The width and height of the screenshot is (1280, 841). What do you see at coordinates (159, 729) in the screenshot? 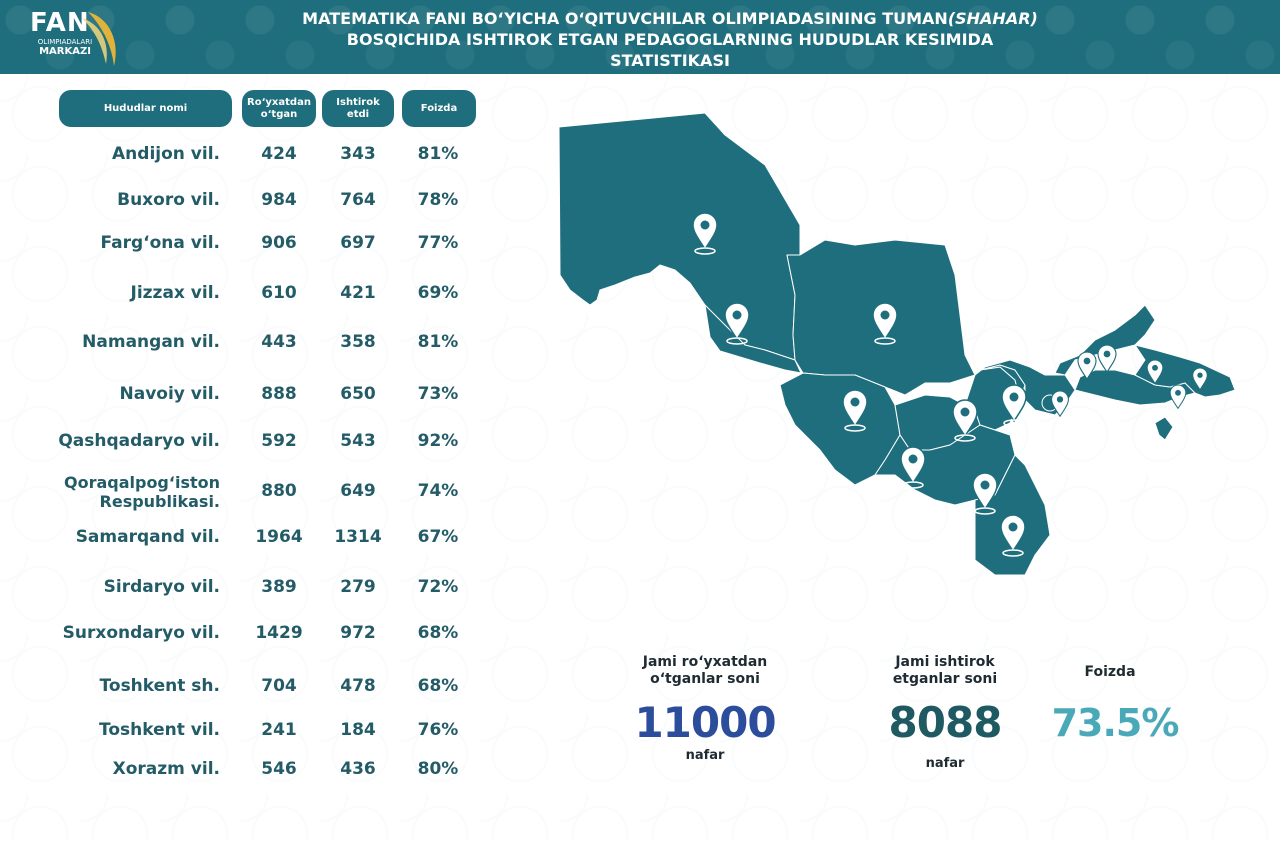
I see `region-name: Toshkent vil.` at bounding box center [159, 729].